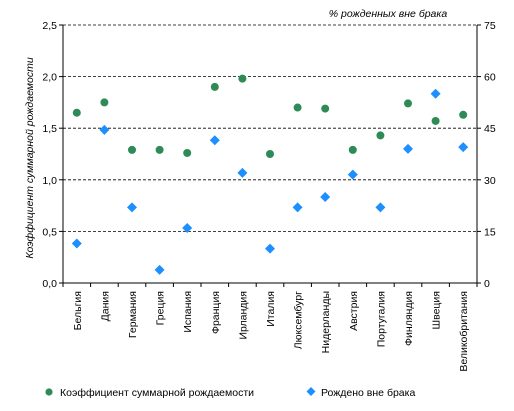  What do you see at coordinates (49, 26) in the screenshot?
I see `left-tick-label: 2,5` at bounding box center [49, 26].